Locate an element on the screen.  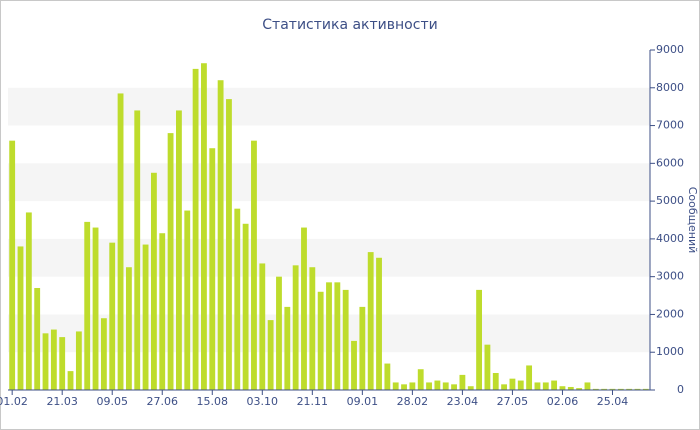
x-tick-label: 09.01 is located at coordinates (363, 401).